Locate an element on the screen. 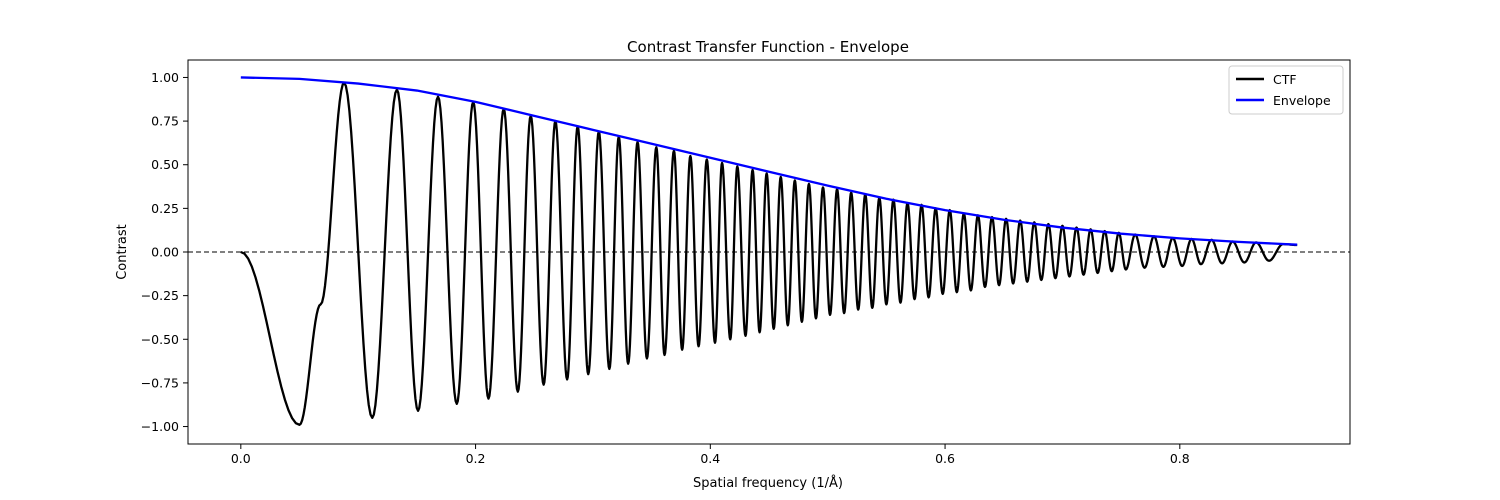  y-axis-ticks: −1.00 −0.75 −0.50 −0.25 0.00 0.25 0.50 0.75 1.00 is located at coordinates (164, 252).